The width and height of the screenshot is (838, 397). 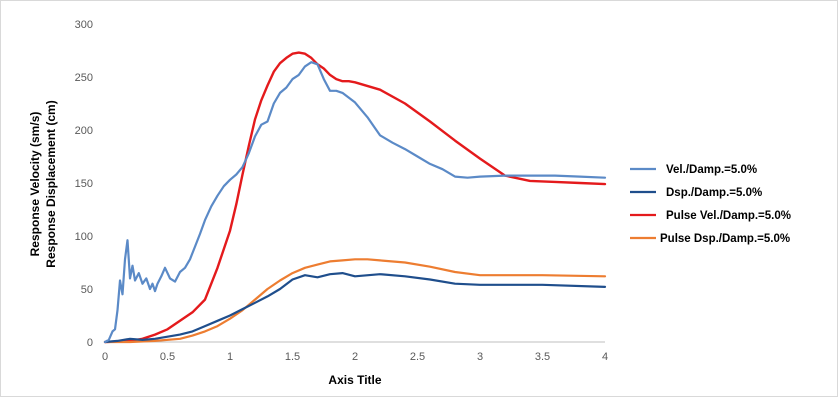 I want to click on y-axis-title-line-2: Response Displacement (cm), so click(x=51, y=183).